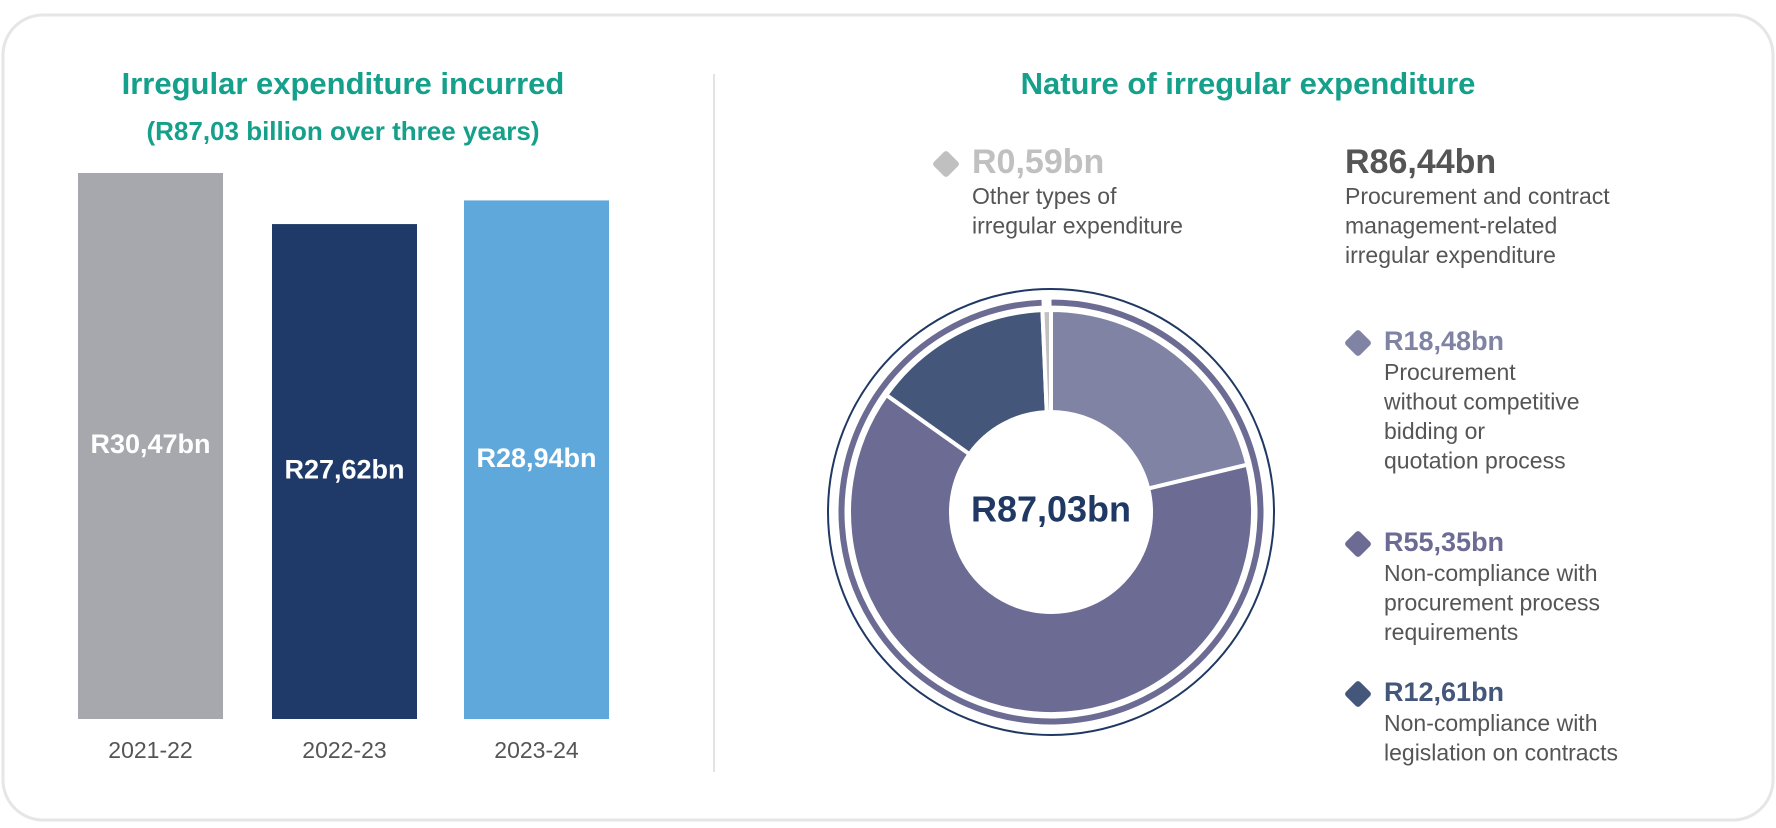 This screenshot has height=828, width=1776. Describe the element at coordinates (1444, 542) in the screenshot. I see `slice-value-label: R55,35bn` at that location.